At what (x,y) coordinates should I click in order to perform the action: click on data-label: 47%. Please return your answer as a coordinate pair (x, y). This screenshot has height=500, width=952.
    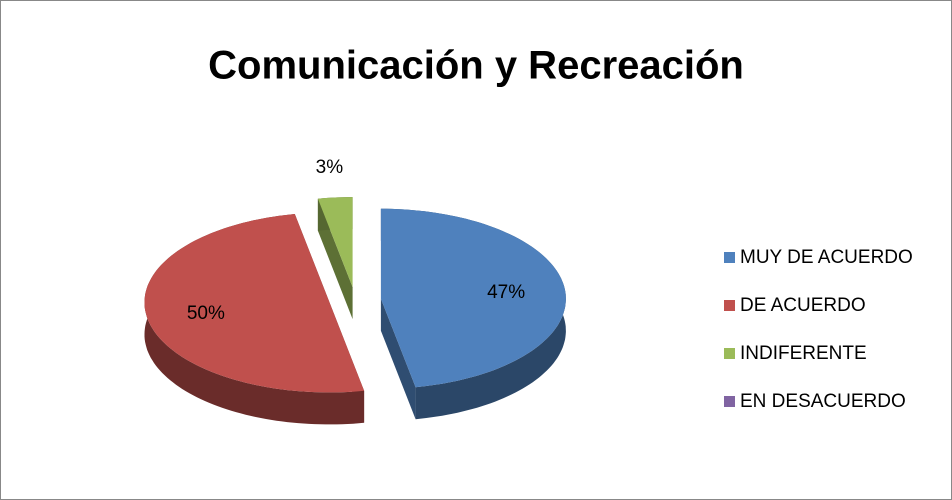
    Looking at the image, I should click on (506, 292).